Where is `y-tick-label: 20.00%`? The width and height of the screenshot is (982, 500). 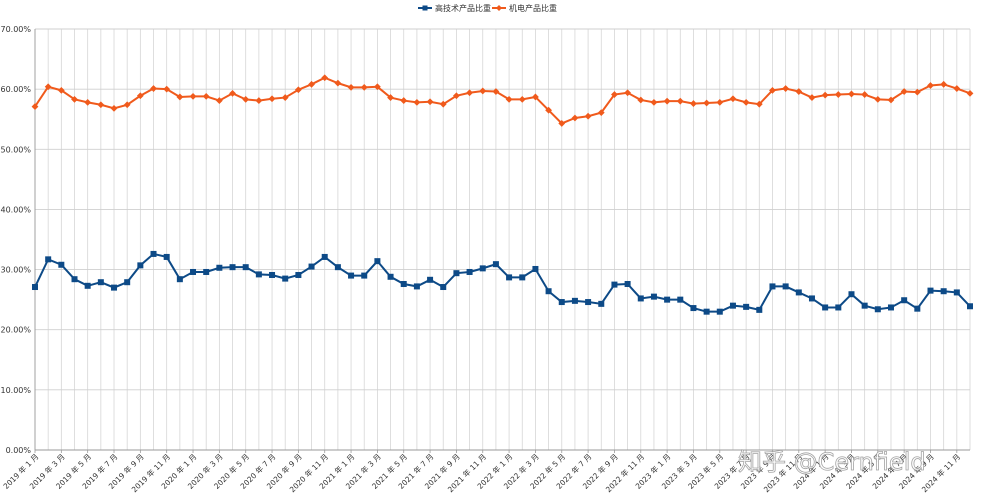
y-tick-label: 20.00% is located at coordinates (15, 330).